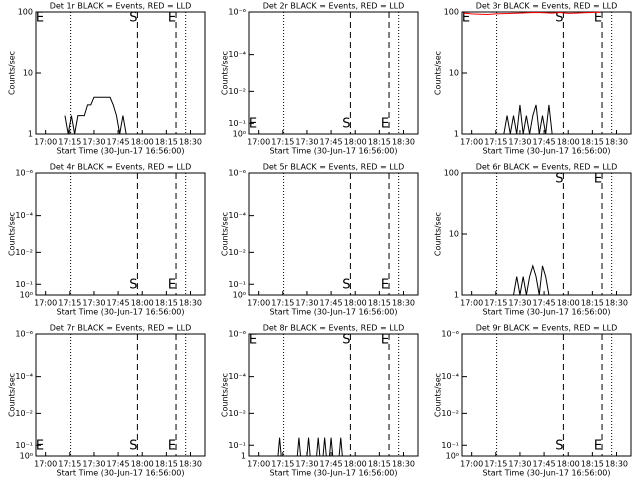  Describe the element at coordinates (547, 328) in the screenshot. I see `panel-title: Det 9r BLACK = Events, RED = LLD` at that location.